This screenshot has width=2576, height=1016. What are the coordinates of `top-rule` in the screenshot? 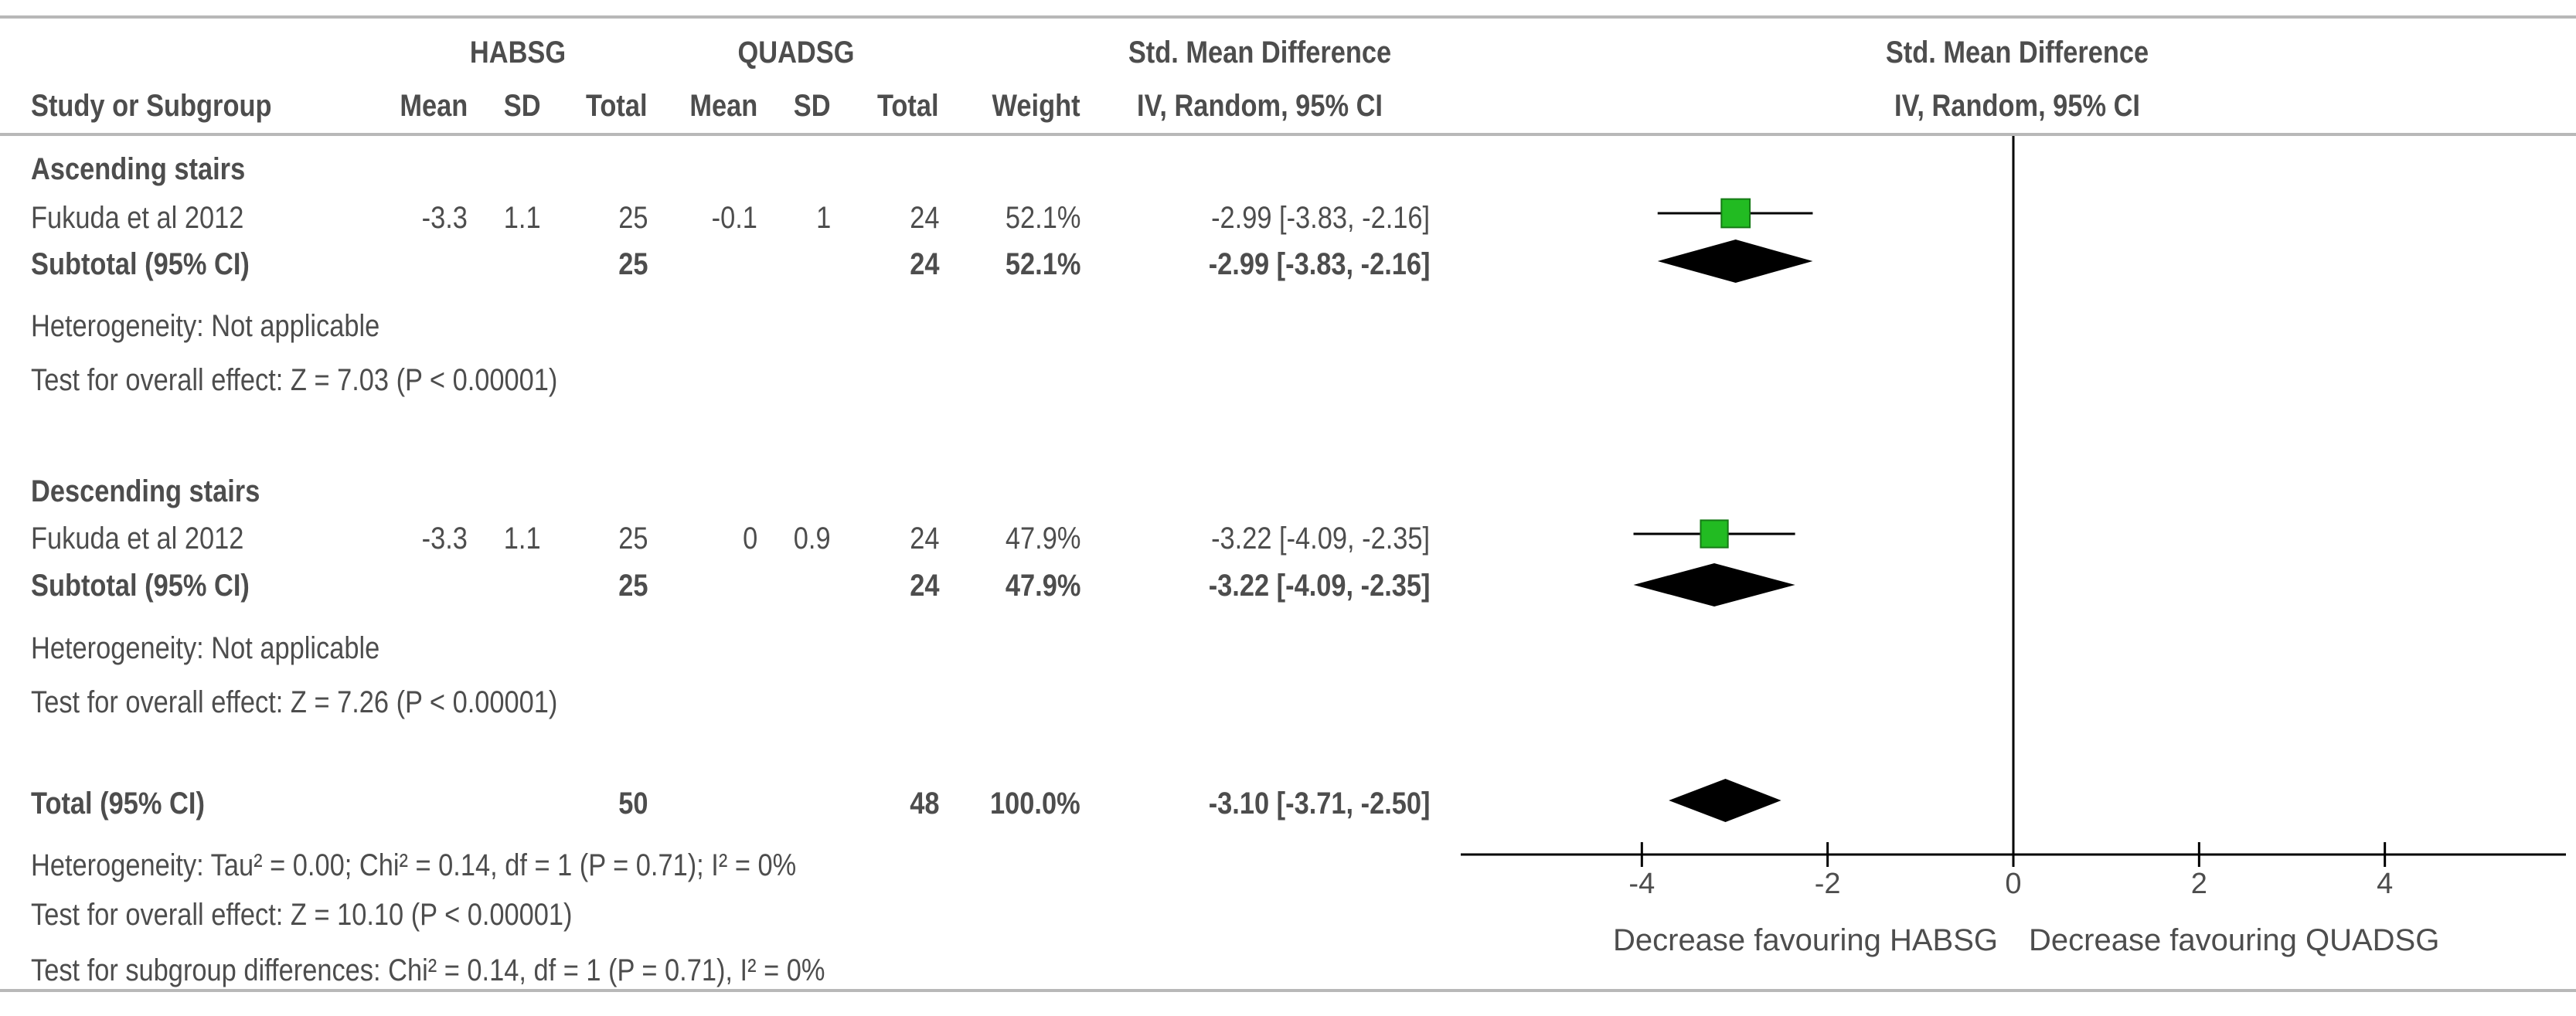 It's located at (1288, 17).